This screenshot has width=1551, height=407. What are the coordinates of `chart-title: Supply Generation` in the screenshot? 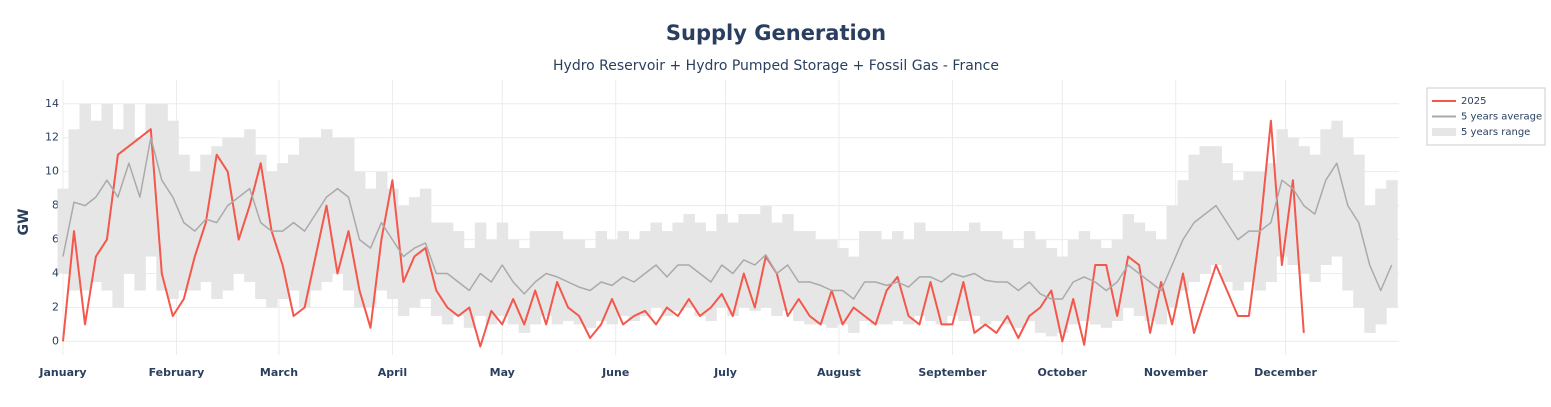 It's located at (776, 33).